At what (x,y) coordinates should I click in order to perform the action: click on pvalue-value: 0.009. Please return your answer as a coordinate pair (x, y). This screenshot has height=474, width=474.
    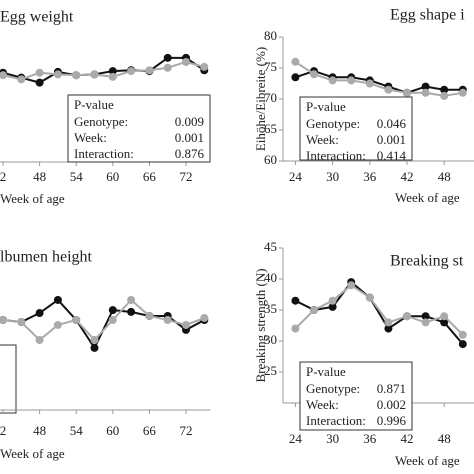
    Looking at the image, I should click on (189, 121).